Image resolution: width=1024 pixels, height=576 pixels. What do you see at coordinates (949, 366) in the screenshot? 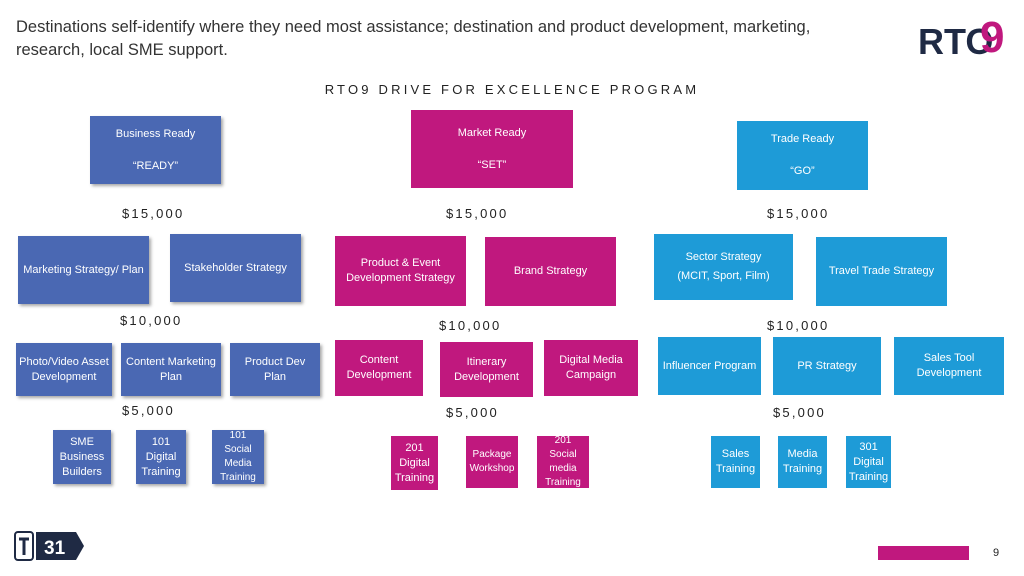
I see `dev-sales-tool: Sales Tool Development` at bounding box center [949, 366].